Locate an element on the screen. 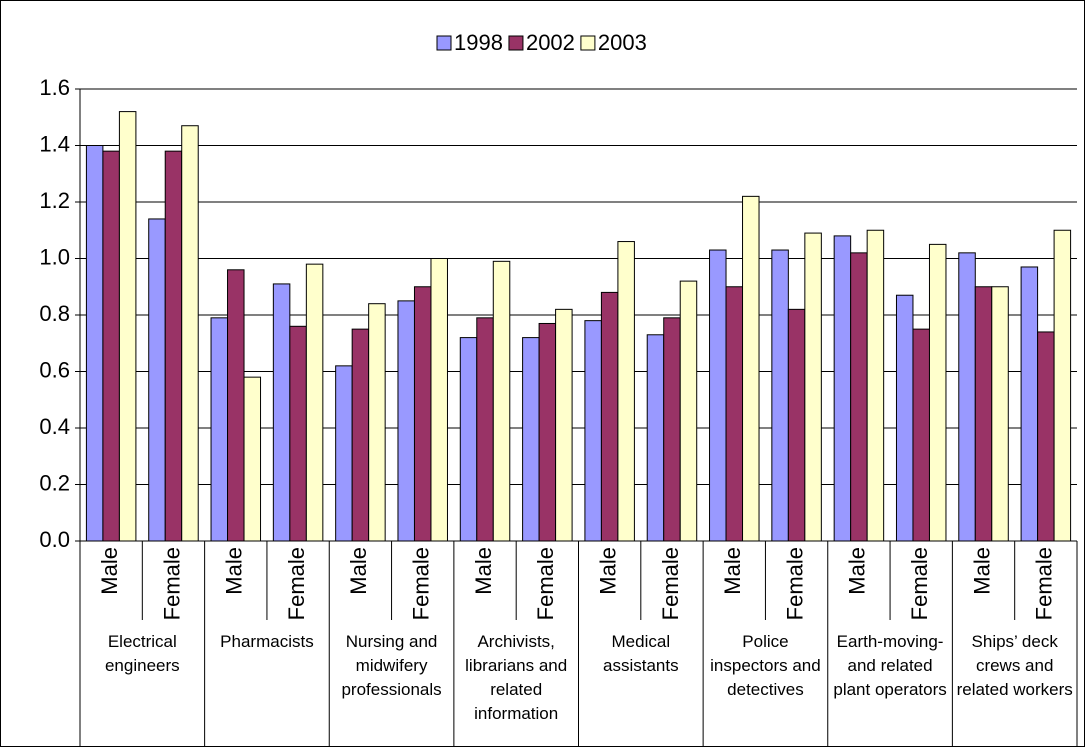 This screenshot has width=1085, height=747. legend-label: 2003 is located at coordinates (622, 42).